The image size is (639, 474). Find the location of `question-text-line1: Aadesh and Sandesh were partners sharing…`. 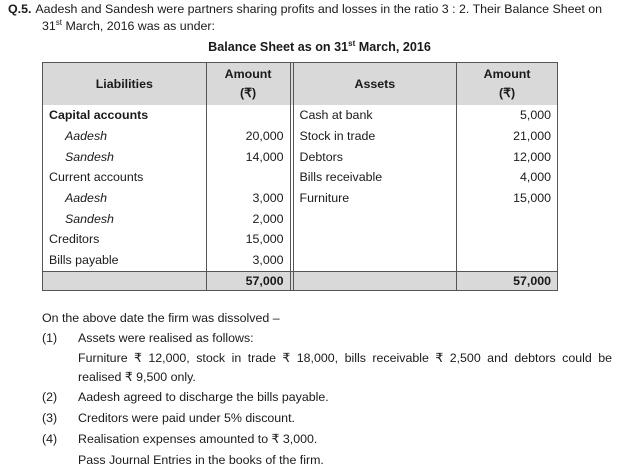

question-text-line1: Aadesh and Sandesh were partners sharing… is located at coordinates (319, 9).